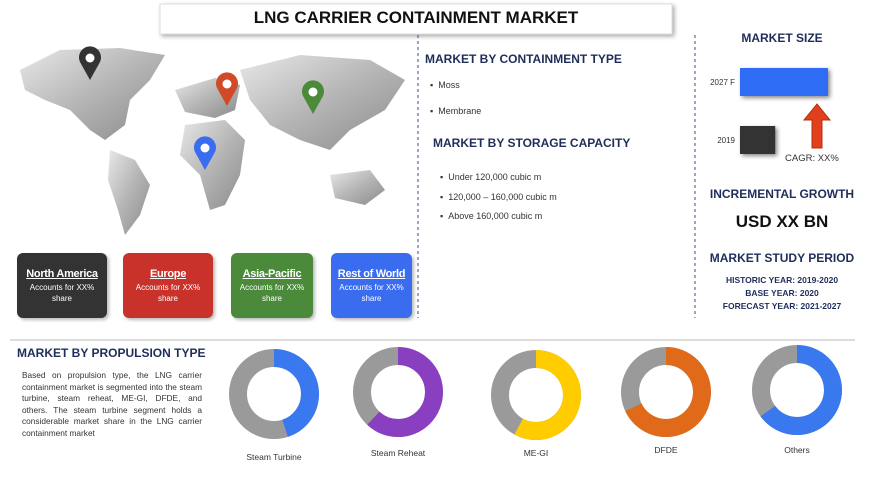  What do you see at coordinates (665, 450) in the screenshot?
I see `donut-label: DFDE` at bounding box center [665, 450].